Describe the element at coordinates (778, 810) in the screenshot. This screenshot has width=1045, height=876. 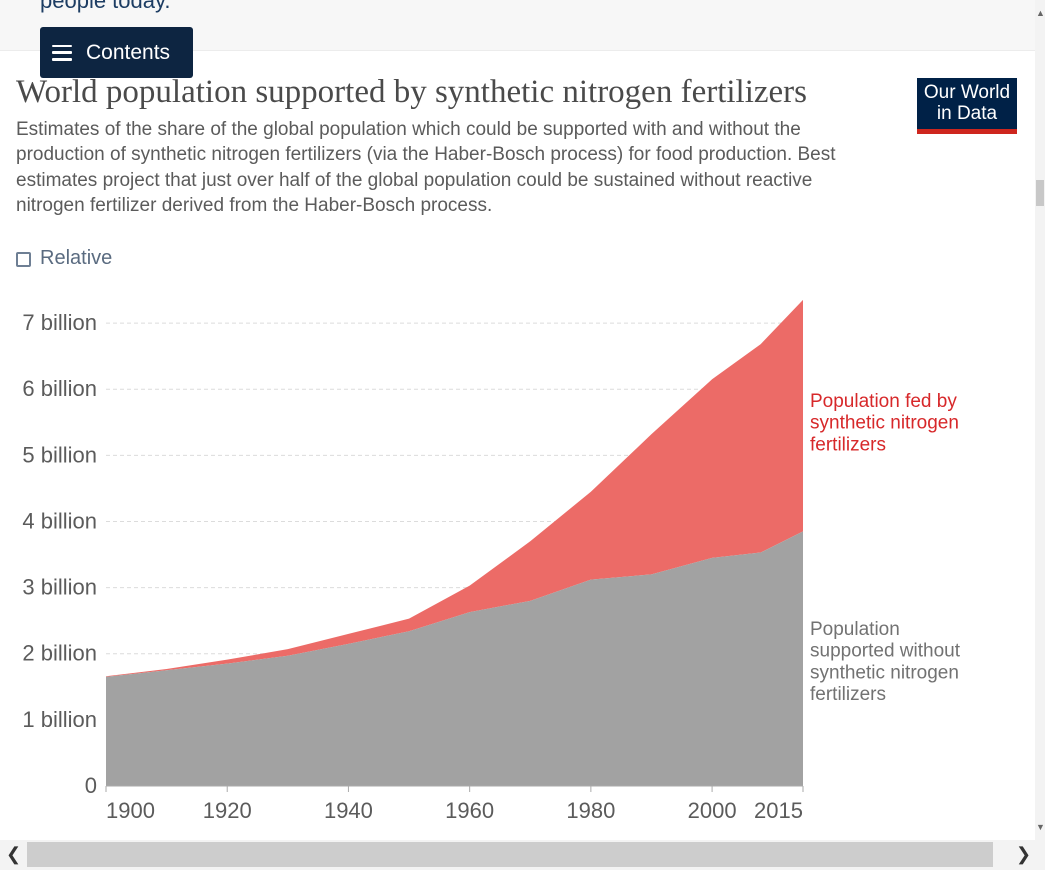
I see `x-tick-label: 2015` at that location.